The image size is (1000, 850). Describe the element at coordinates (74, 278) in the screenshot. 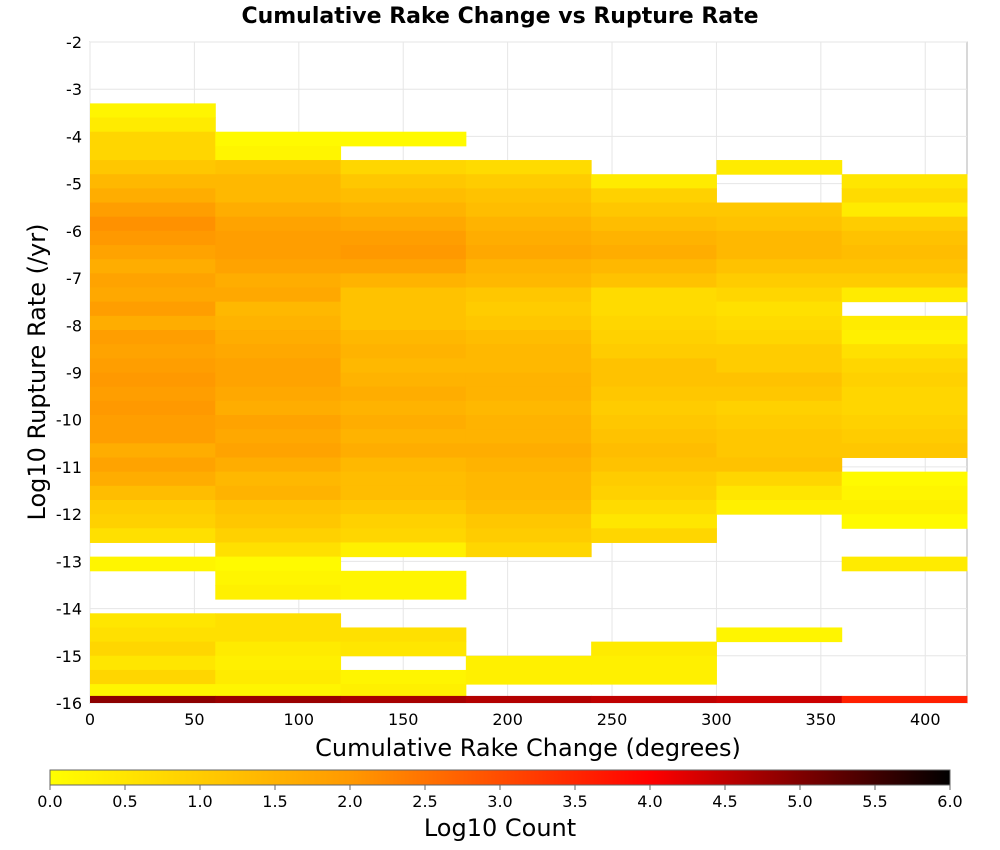

I see `y-tick-label: -7` at that location.